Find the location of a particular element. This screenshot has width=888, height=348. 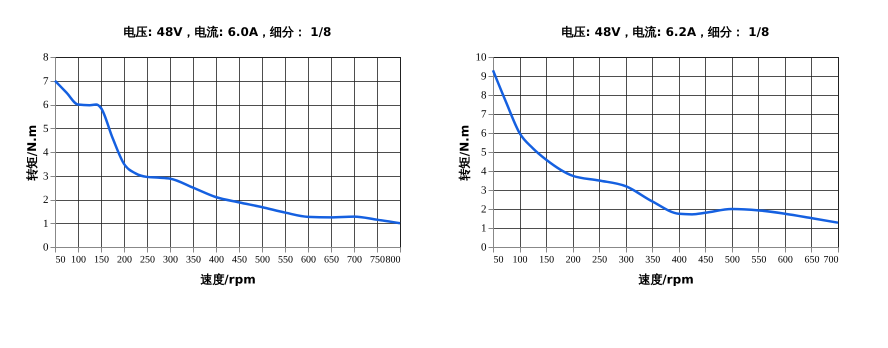

chart-subtitle: 电压: 48V，电流: 6.0A，细分： 1/8 is located at coordinates (228, 32).